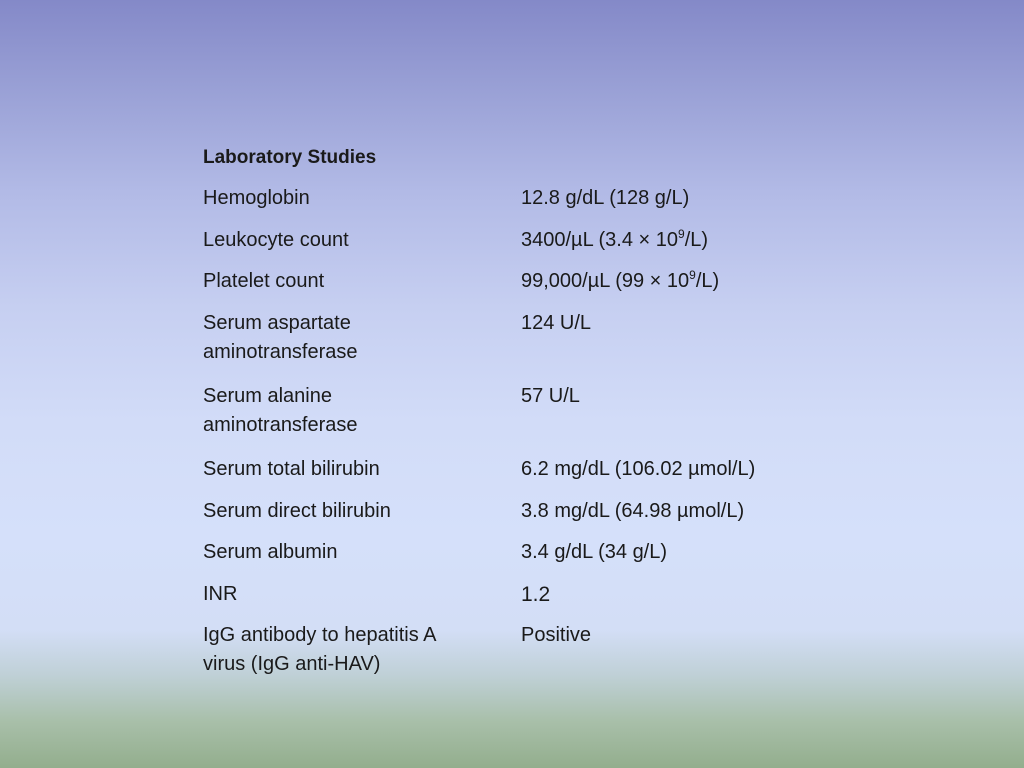 The height and width of the screenshot is (768, 1024). Describe the element at coordinates (600, 240) in the screenshot. I see `value-text: 3400/µL (3.4 × 10` at that location.